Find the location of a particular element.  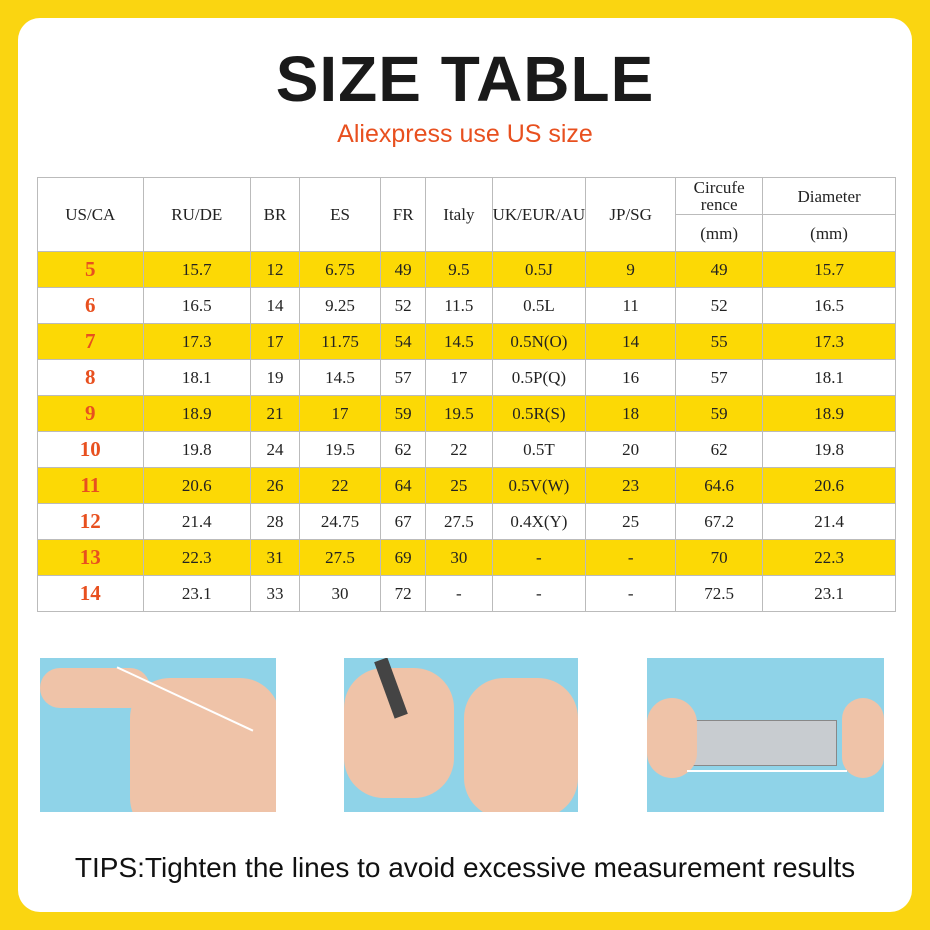

table-cell: 11.5 is located at coordinates (459, 305).